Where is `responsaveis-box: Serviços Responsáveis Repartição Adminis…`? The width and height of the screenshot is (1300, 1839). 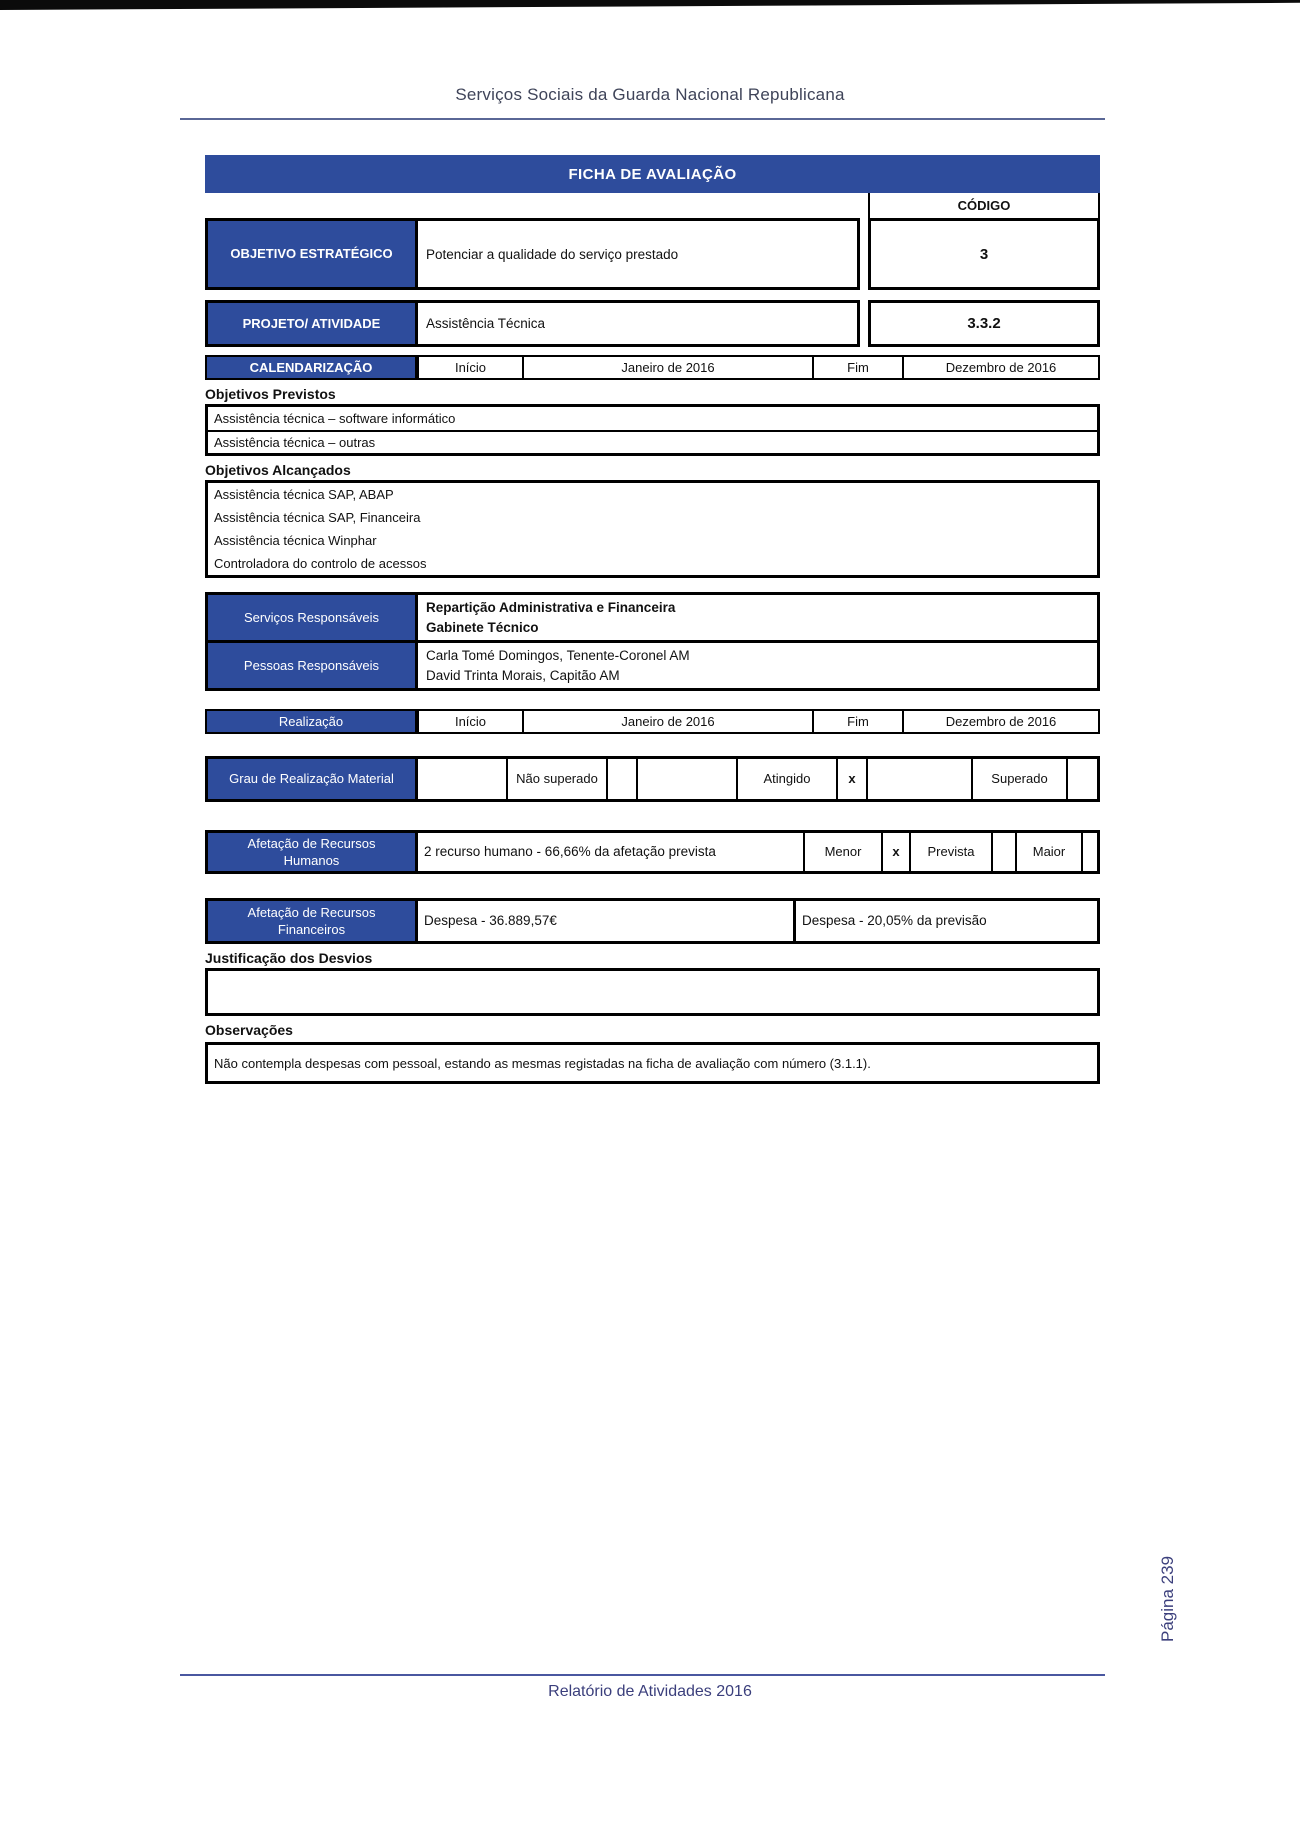 responsaveis-box: Serviços Responsáveis Repartição Adminis… is located at coordinates (652, 642).